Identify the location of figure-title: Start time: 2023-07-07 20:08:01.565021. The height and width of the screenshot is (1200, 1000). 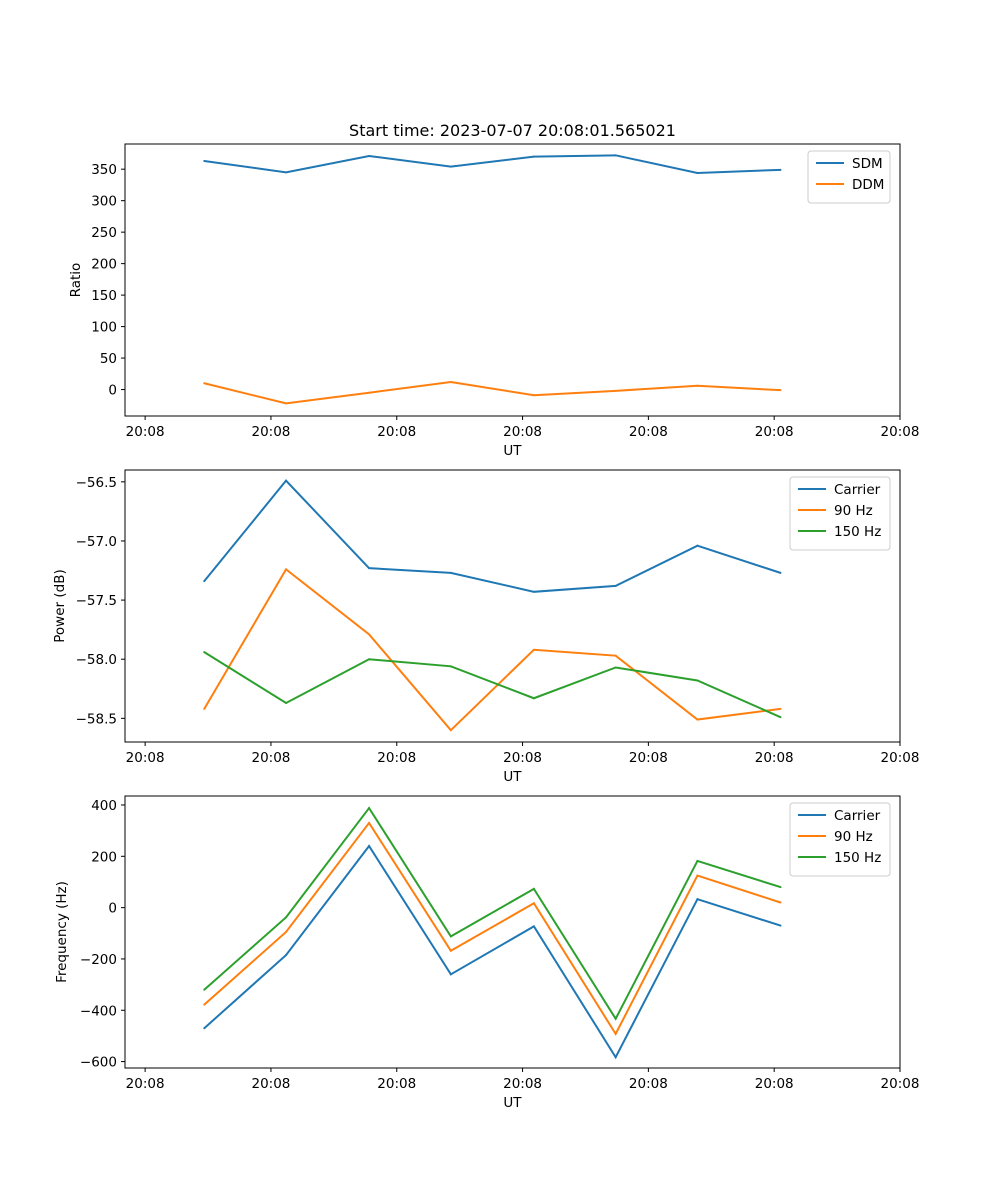
(512, 130).